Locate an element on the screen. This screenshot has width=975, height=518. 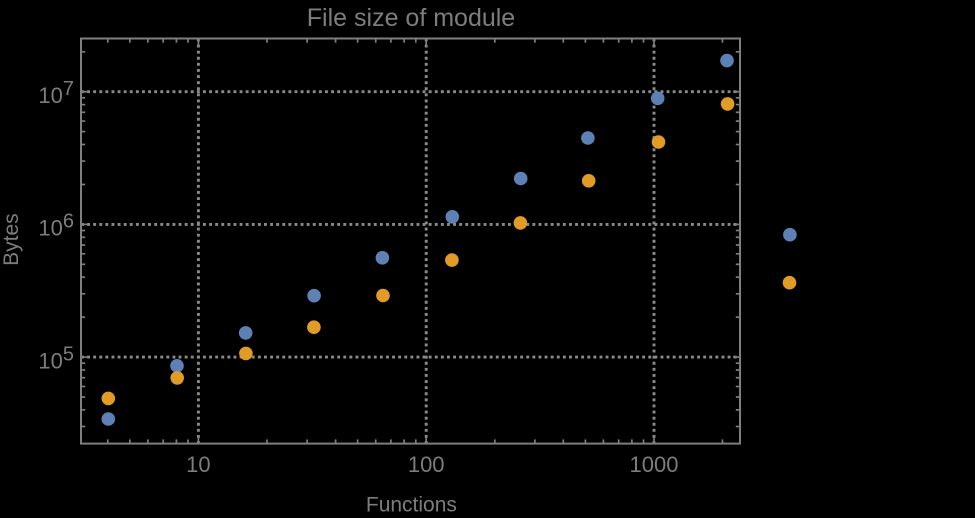
svg-text: 1000 is located at coordinates (654, 464).